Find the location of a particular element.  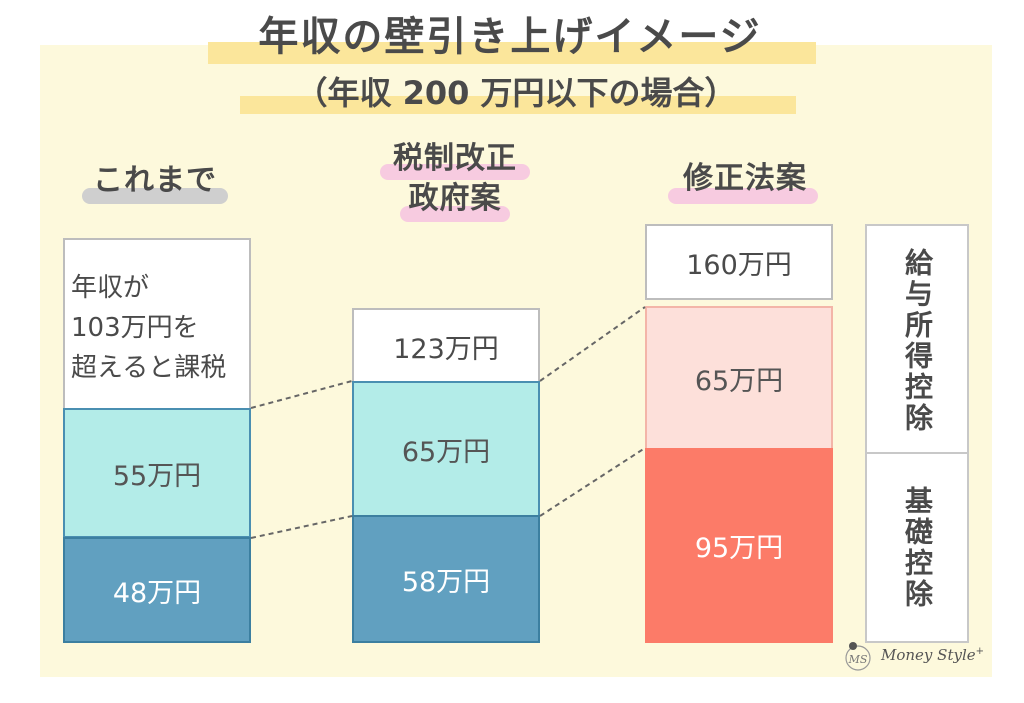

legend-basic-label: 基礎控除 is located at coordinates (917, 548).